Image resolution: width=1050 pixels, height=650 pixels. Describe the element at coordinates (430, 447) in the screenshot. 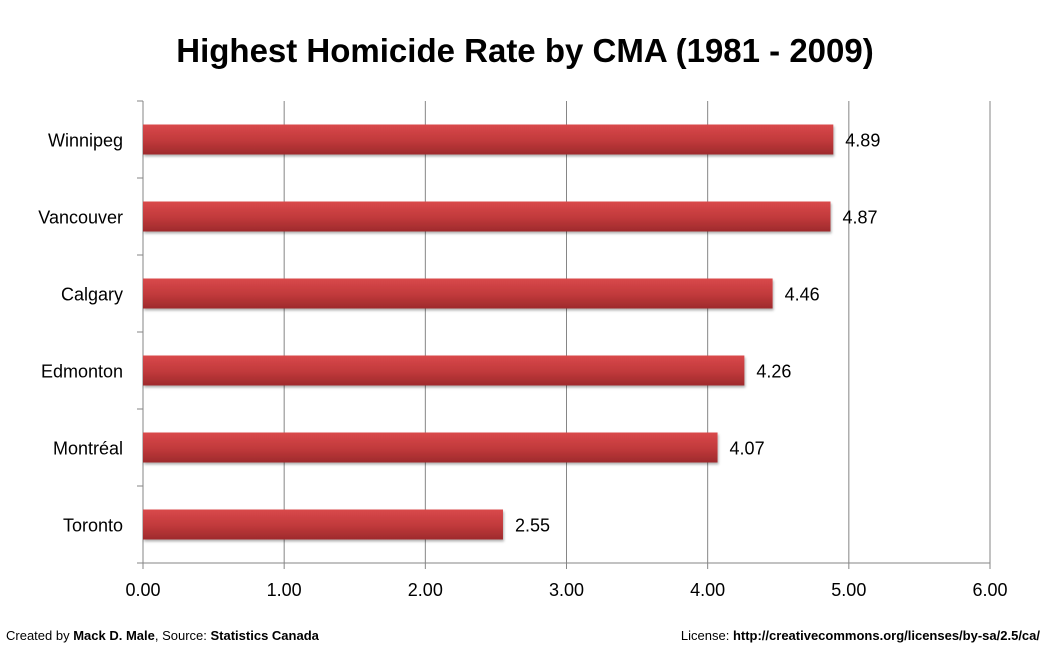

I see `bar-montral` at that location.